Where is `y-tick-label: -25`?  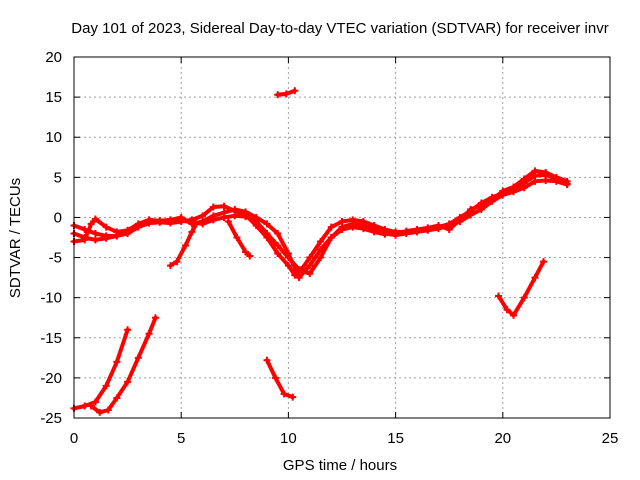
y-tick-label: -25 is located at coordinates (51, 418).